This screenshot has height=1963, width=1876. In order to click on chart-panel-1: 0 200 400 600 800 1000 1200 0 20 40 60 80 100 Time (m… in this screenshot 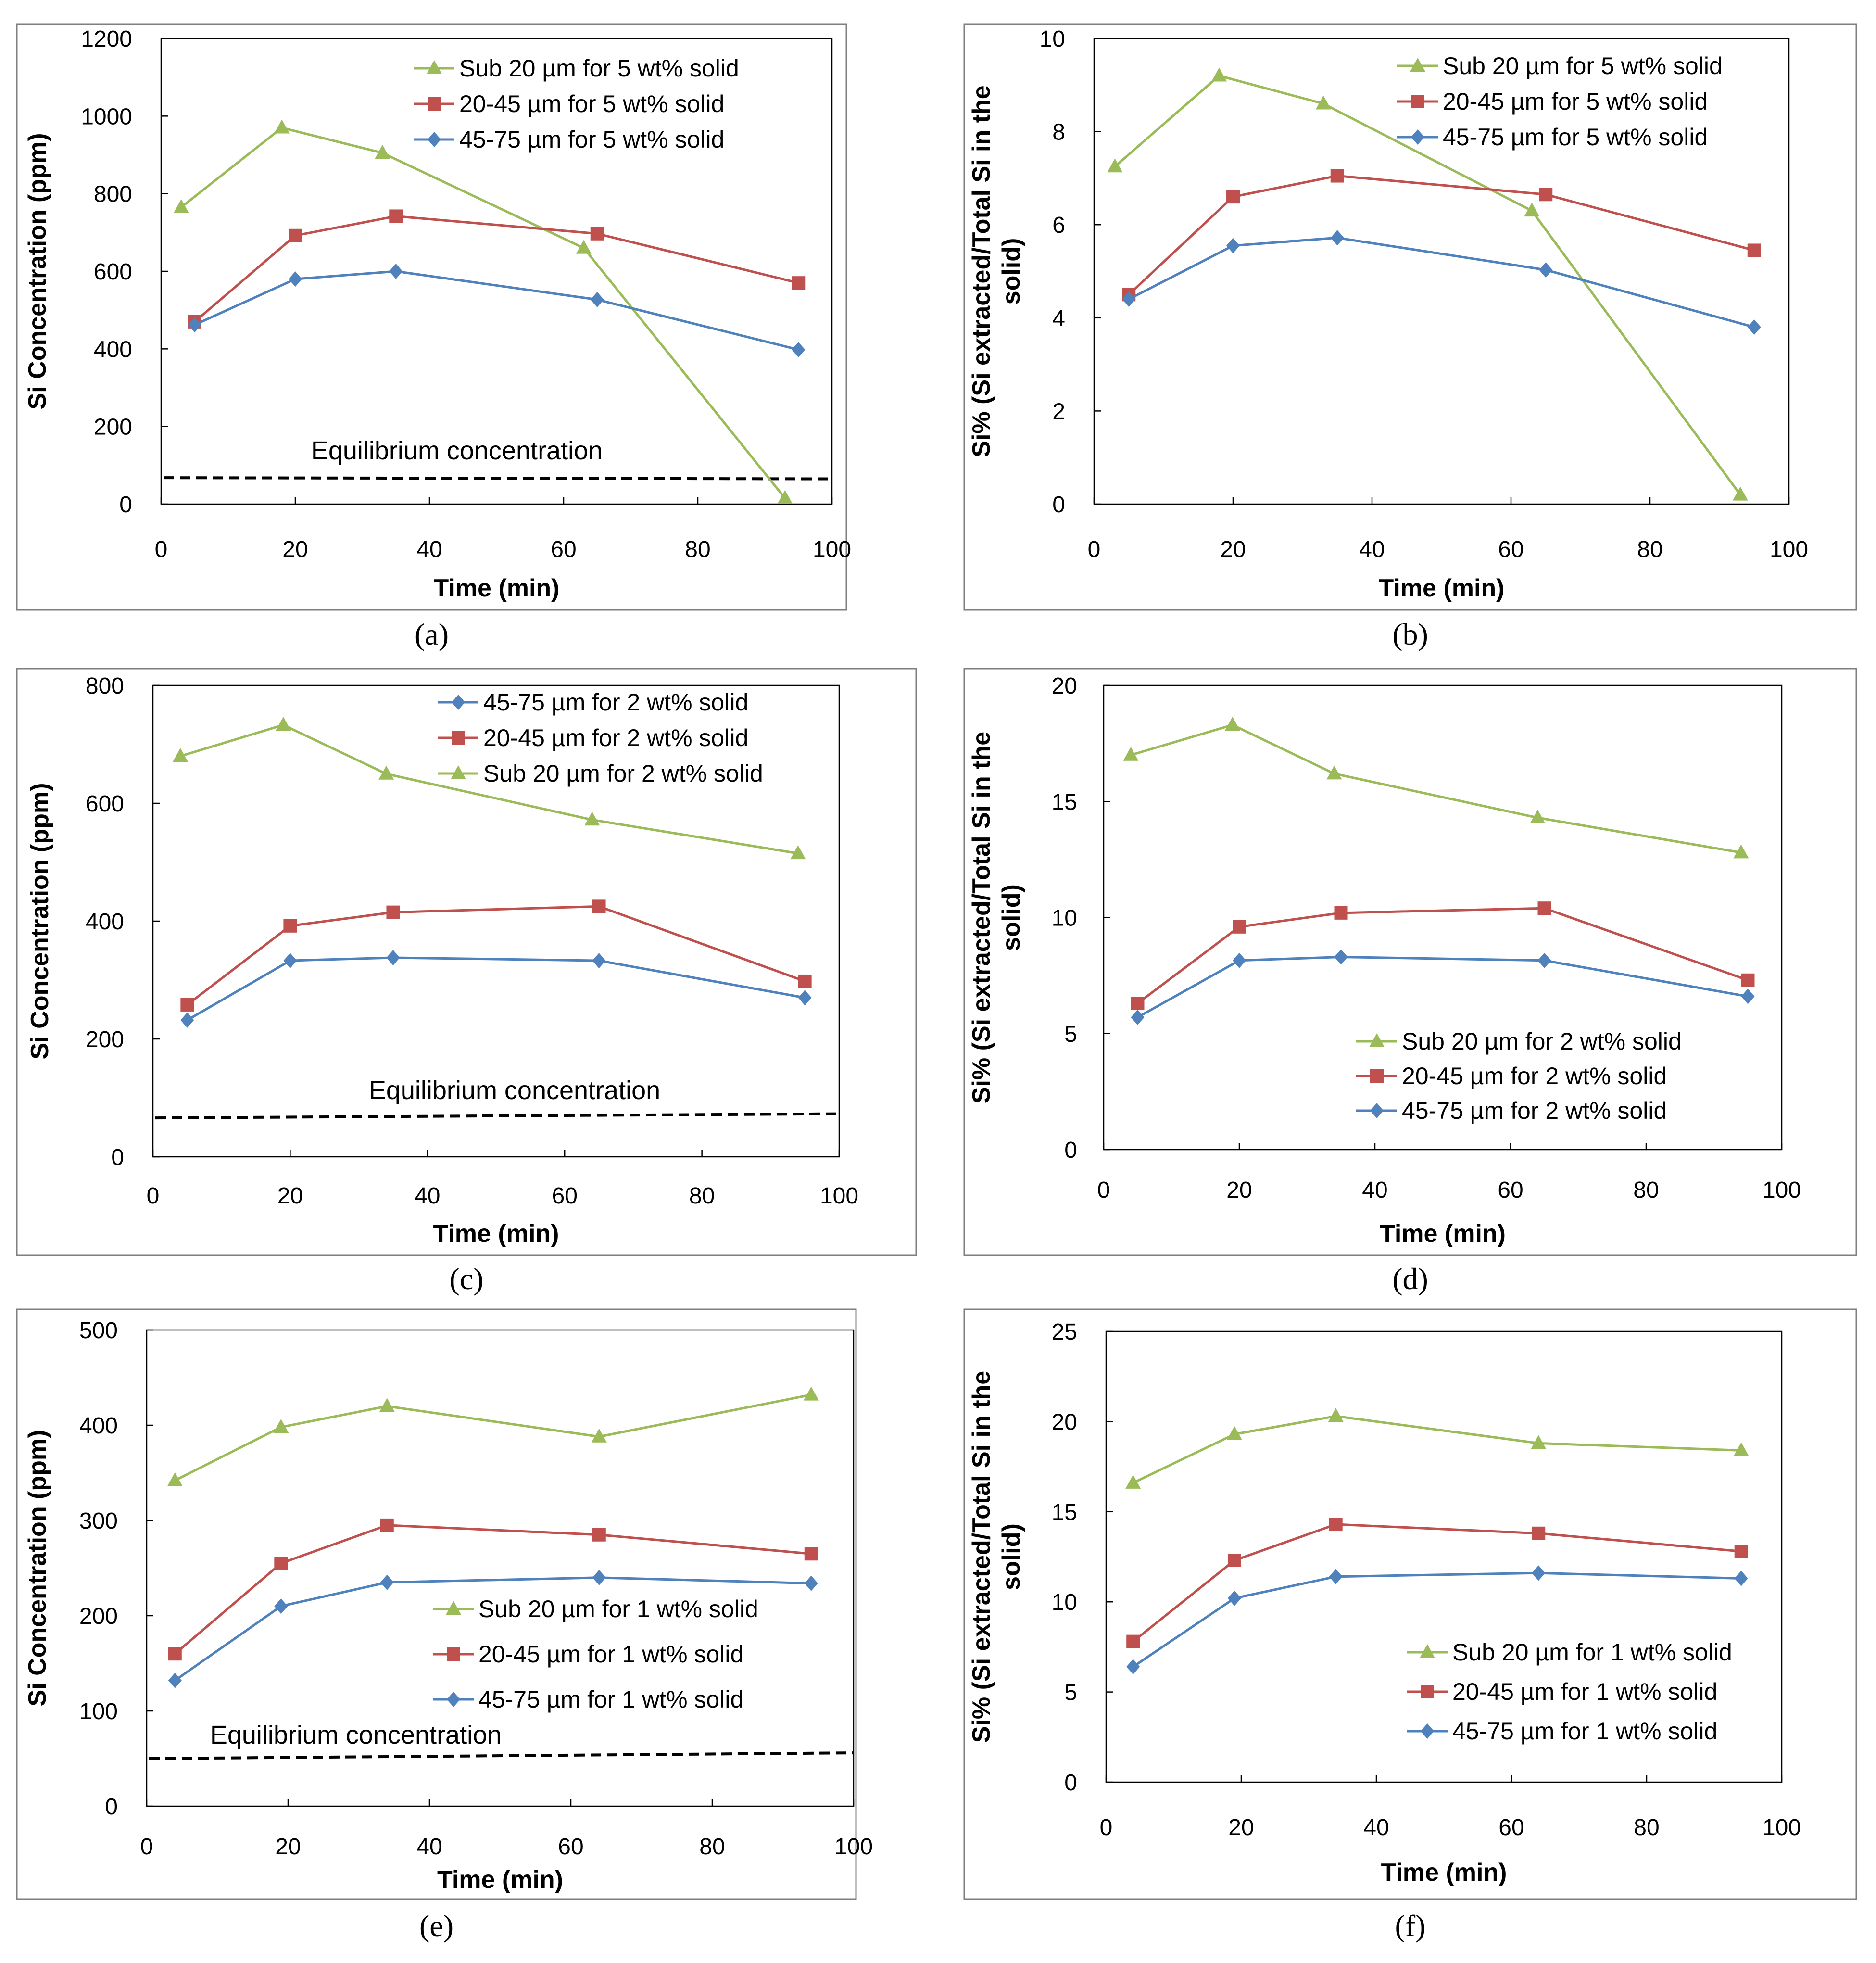, I will do `click(433, 337)`.